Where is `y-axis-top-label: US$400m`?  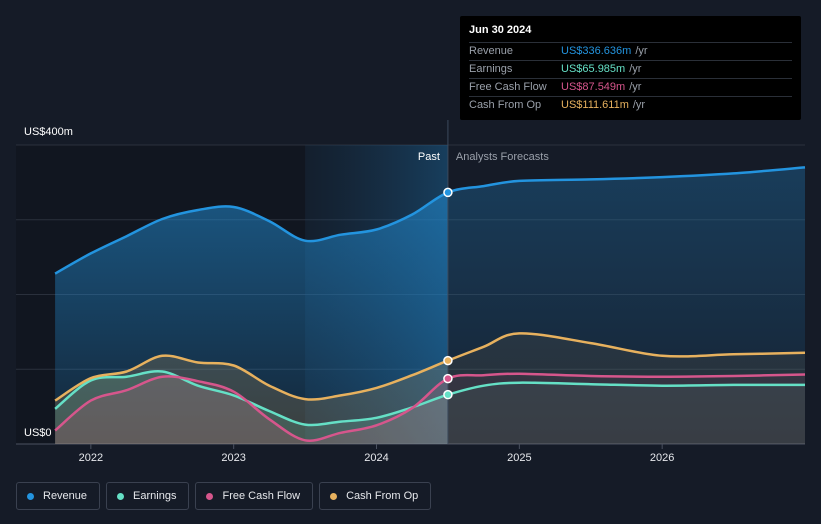
y-axis-top-label: US$400m is located at coordinates (48, 132).